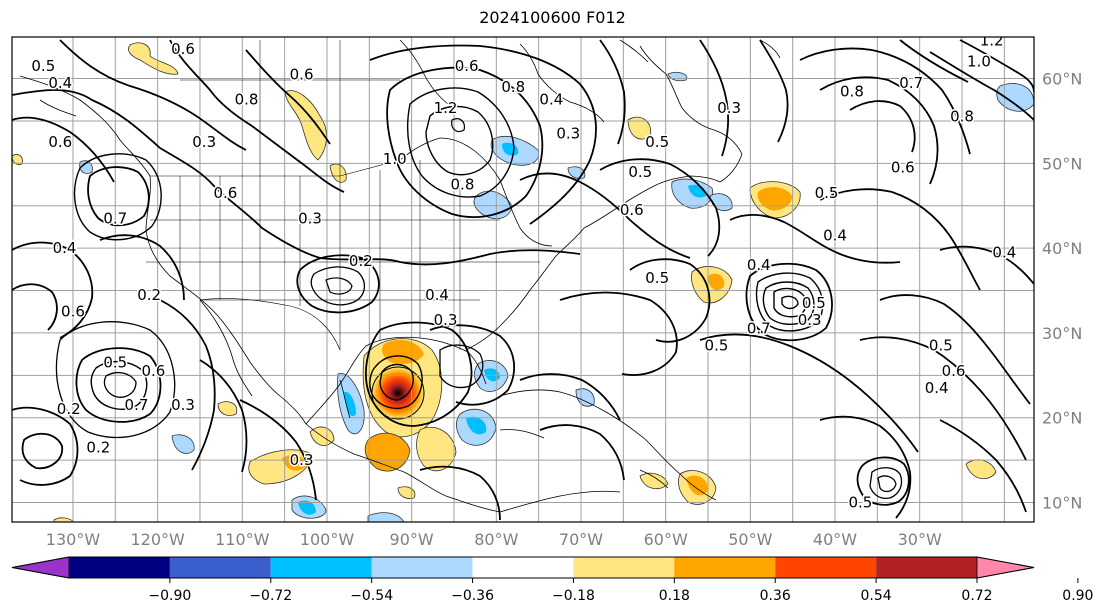  Describe the element at coordinates (523, 567) in the screenshot. I see `colorbar-outline` at that location.